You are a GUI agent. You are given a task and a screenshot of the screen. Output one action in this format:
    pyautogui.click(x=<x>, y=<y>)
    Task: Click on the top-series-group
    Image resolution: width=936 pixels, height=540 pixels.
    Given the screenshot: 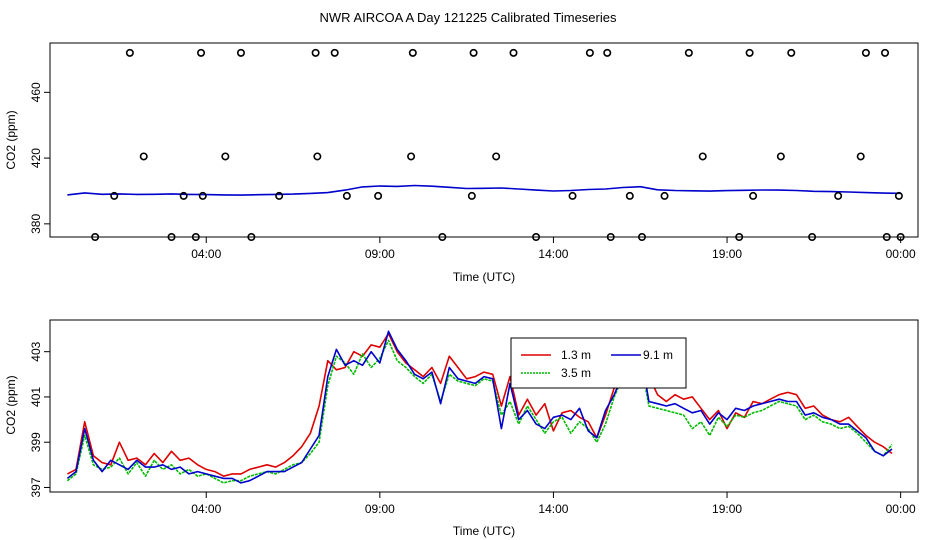 What is the action you would take?
    pyautogui.click(x=484, y=190)
    